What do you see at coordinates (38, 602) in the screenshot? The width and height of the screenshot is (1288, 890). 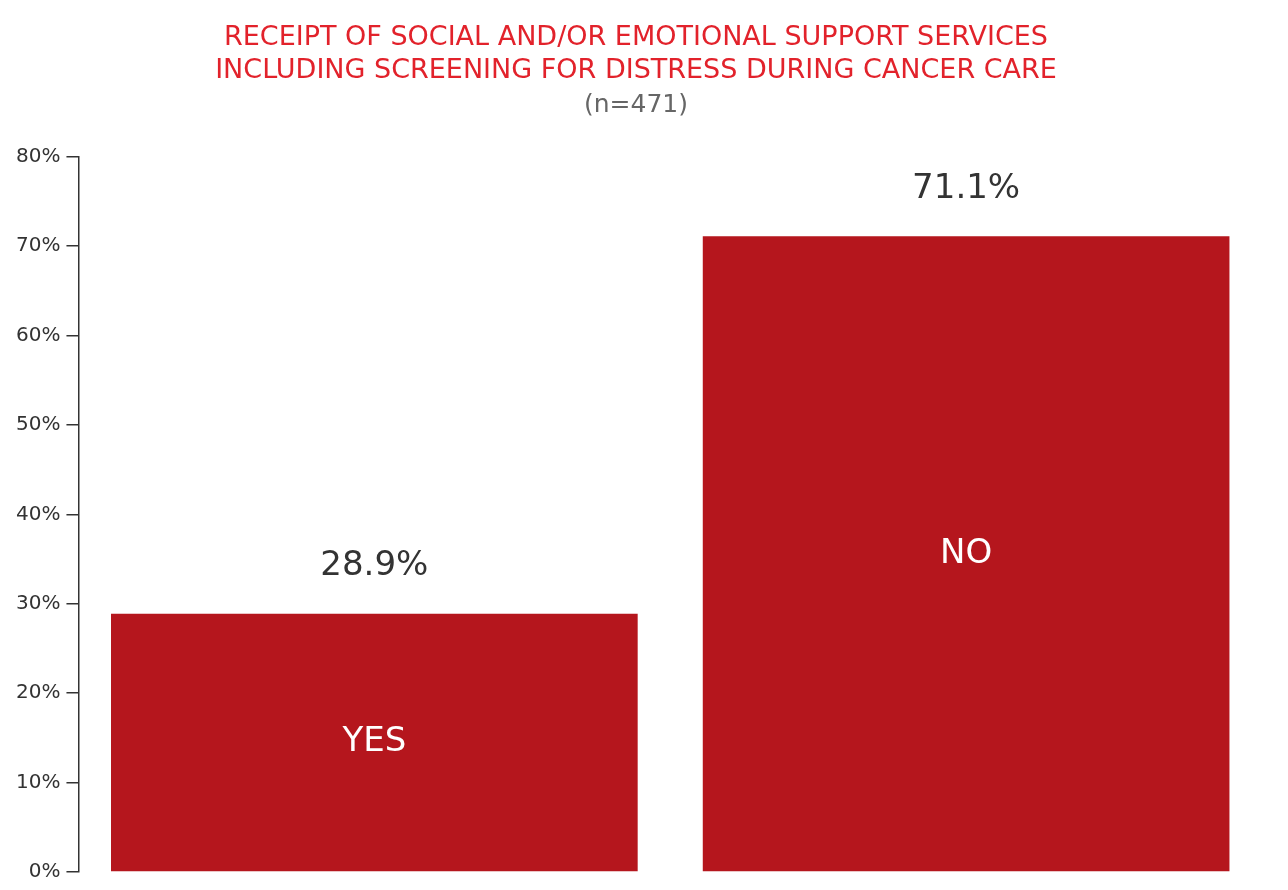 I see `y-tick-label: 30%` at bounding box center [38, 602].